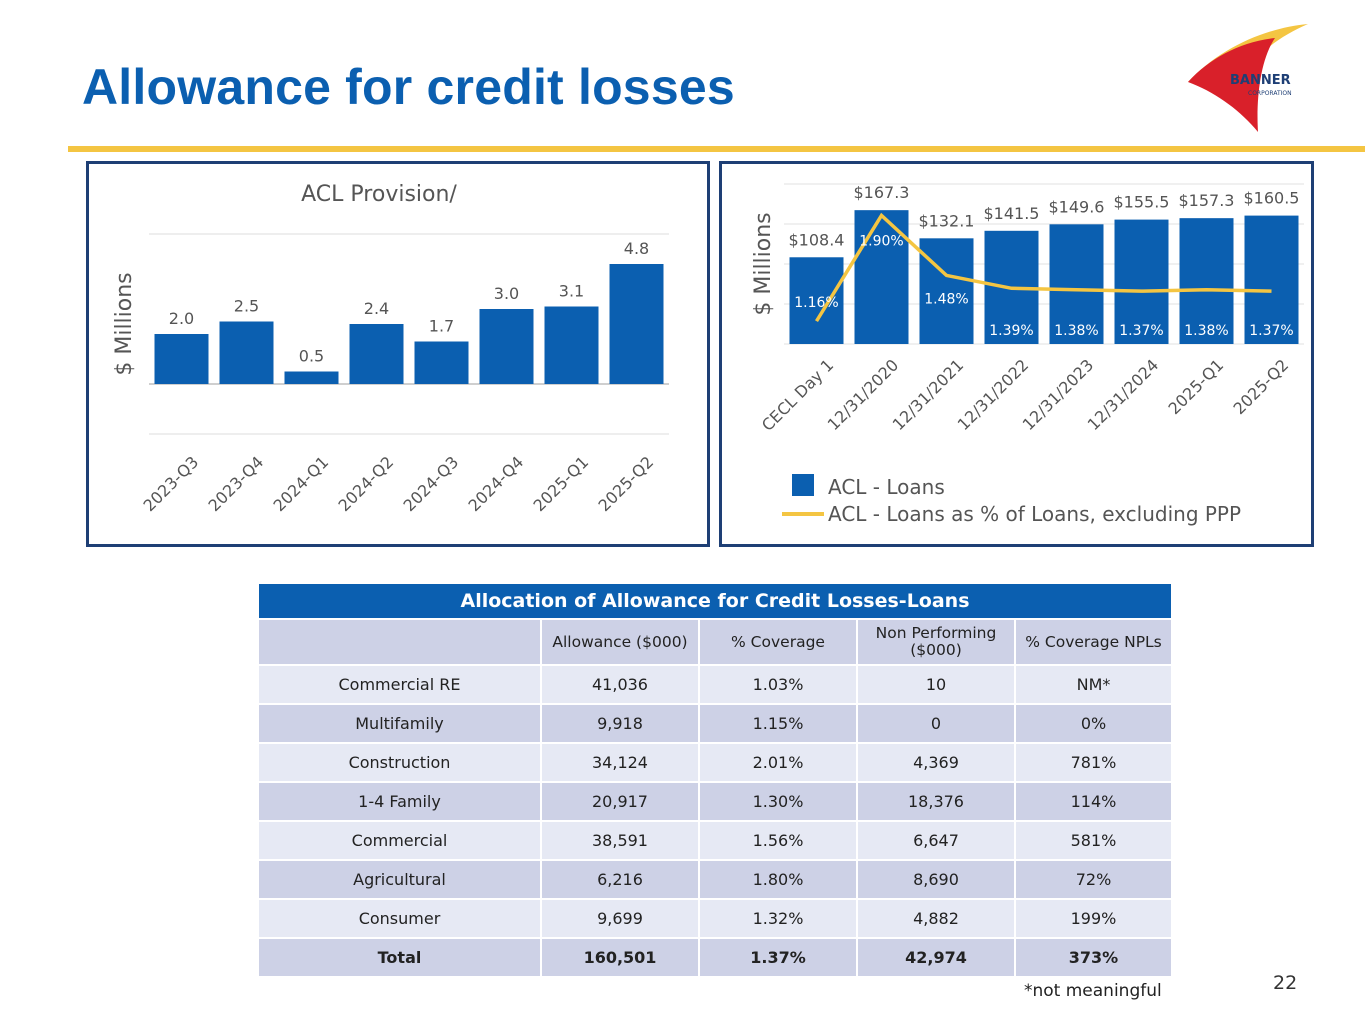  I want to click on bar-value-label: $108.4, so click(817, 239).